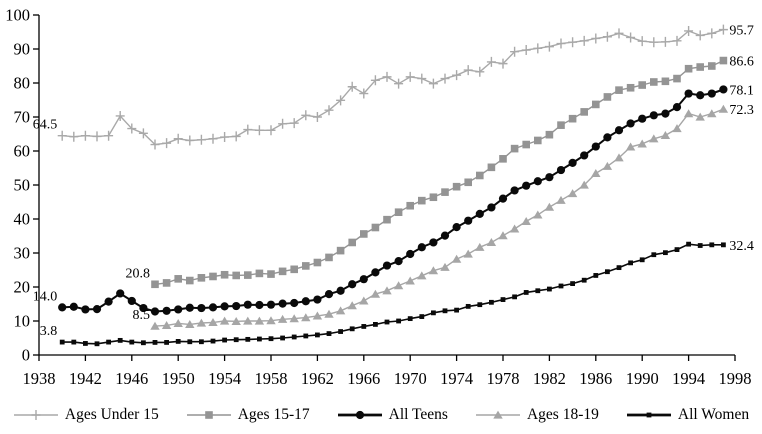 This screenshot has width=762, height=434. What do you see at coordinates (35, 415) in the screenshot?
I see `legend-marker-plus-icon` at bounding box center [35, 415].